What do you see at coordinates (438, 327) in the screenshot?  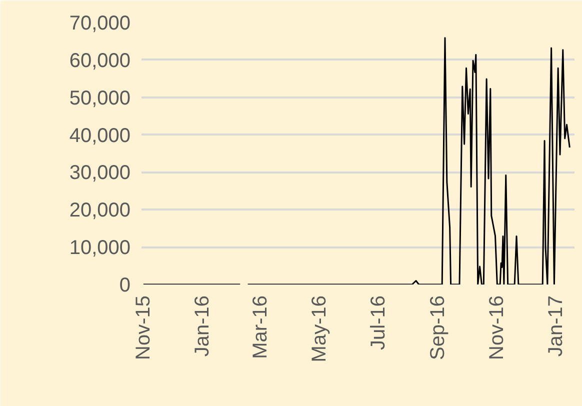 I see `x-tick-label: Sep-16` at bounding box center [438, 327].